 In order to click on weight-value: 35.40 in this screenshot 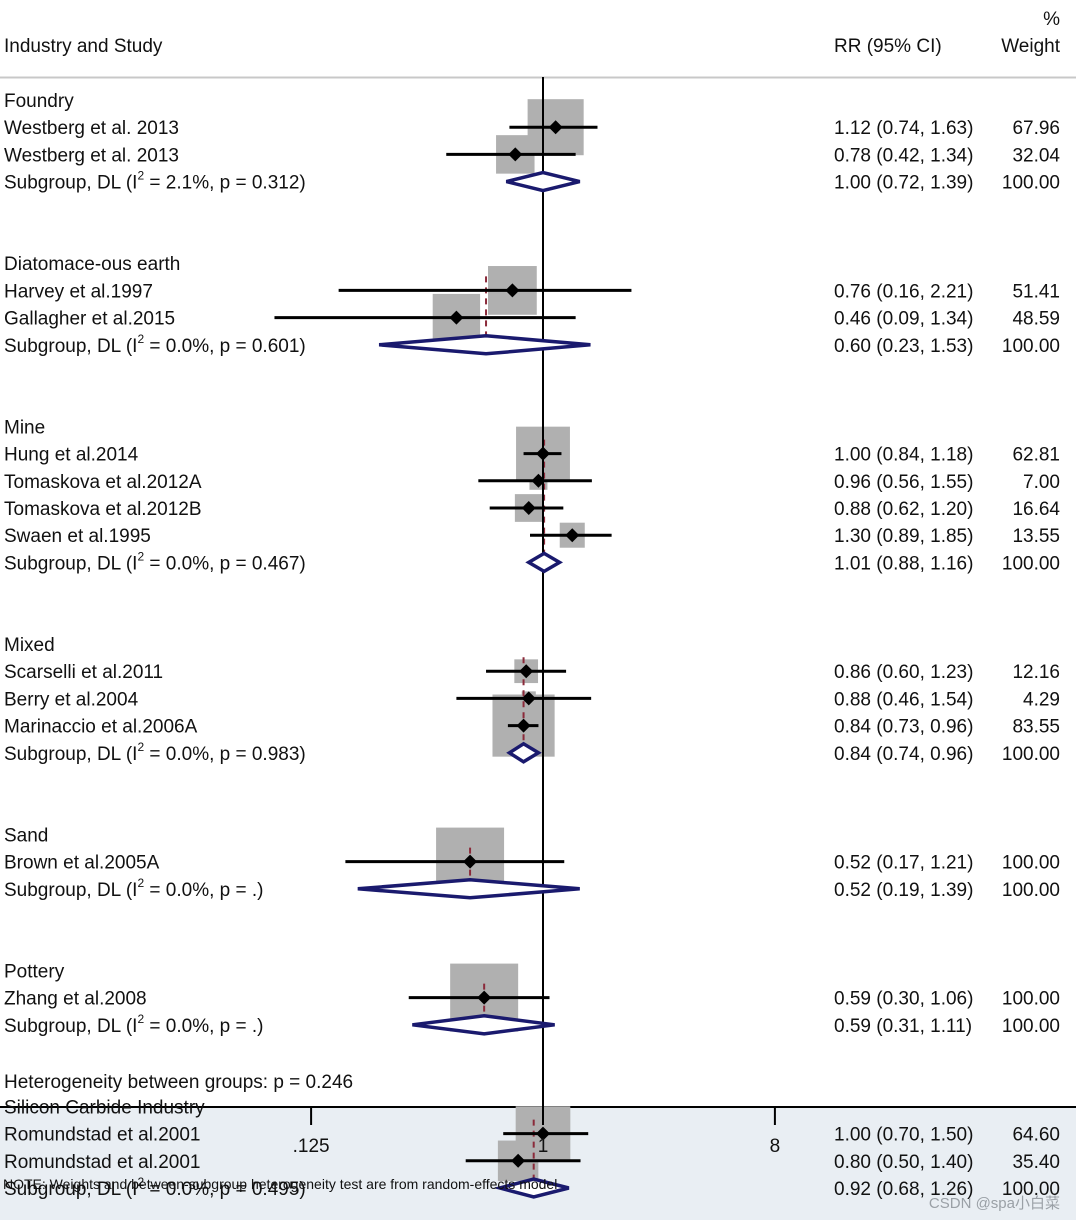, I will do `click(1036, 1162)`.